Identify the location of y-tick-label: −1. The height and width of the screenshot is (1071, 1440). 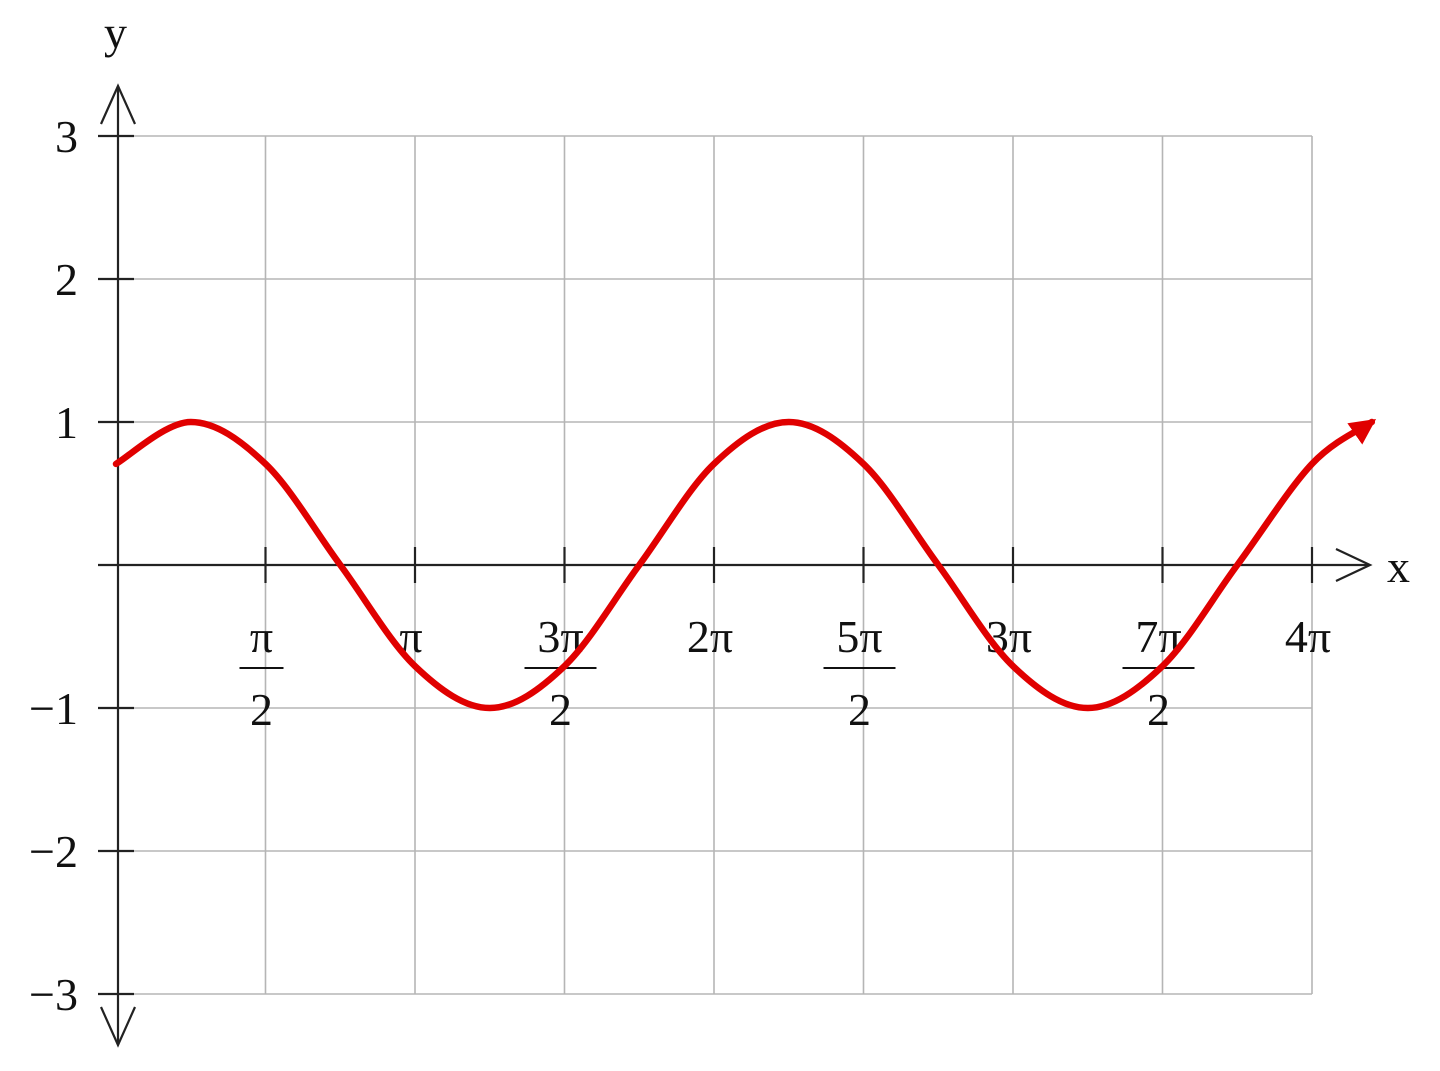
(53, 708).